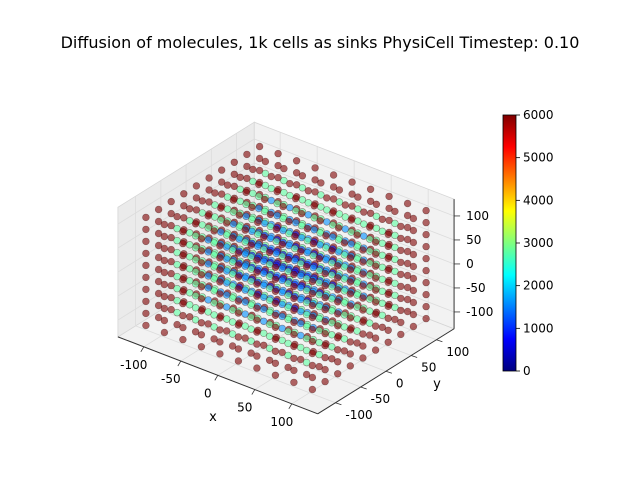 This screenshot has width=640, height=480. What do you see at coordinates (538, 158) in the screenshot?
I see `colorbar-tick-label: 5000` at bounding box center [538, 158].